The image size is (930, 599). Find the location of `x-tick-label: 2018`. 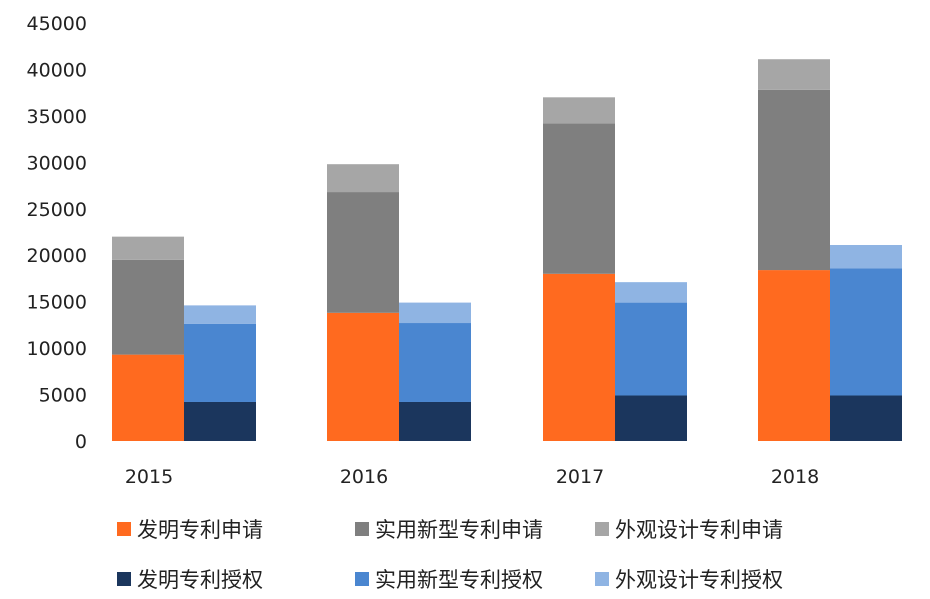

x-tick-label: 2018 is located at coordinates (795, 477).